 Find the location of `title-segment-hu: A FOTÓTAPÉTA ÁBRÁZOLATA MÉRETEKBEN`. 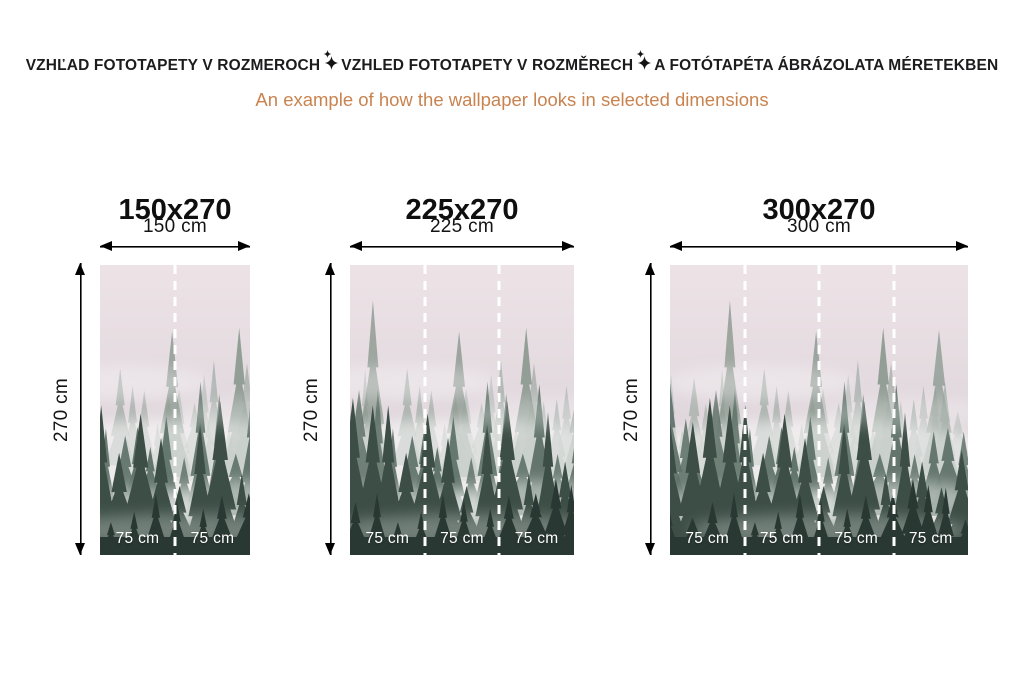

title-segment-hu: A FOTÓTAPÉTA ÁBRÁZOLATA MÉRETEKBEN is located at coordinates (826, 65).